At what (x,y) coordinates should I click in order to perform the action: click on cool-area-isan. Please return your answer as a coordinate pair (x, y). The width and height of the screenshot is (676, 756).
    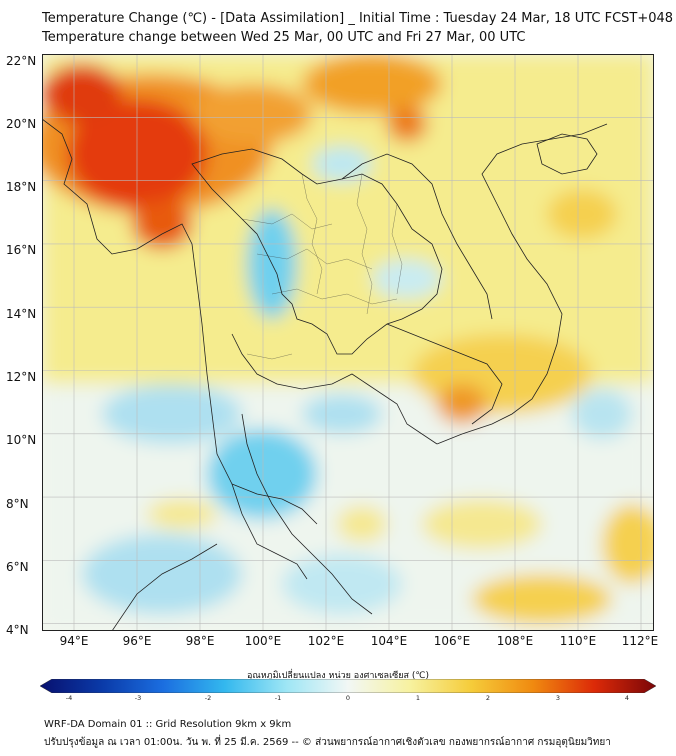
    Looking at the image, I should click on (407, 279).